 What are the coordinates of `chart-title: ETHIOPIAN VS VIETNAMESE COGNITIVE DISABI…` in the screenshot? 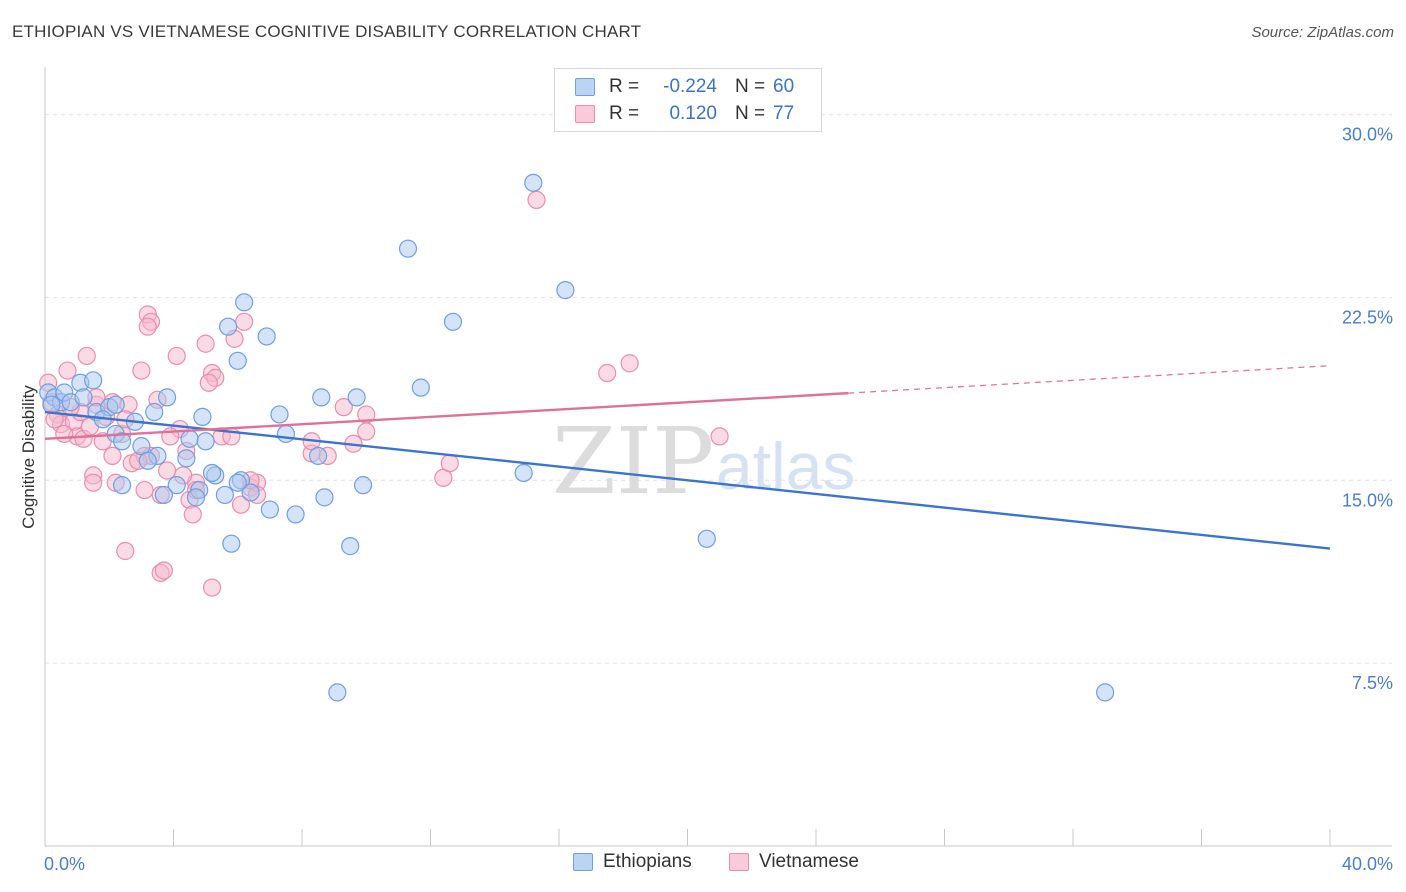 It's located at (327, 31).